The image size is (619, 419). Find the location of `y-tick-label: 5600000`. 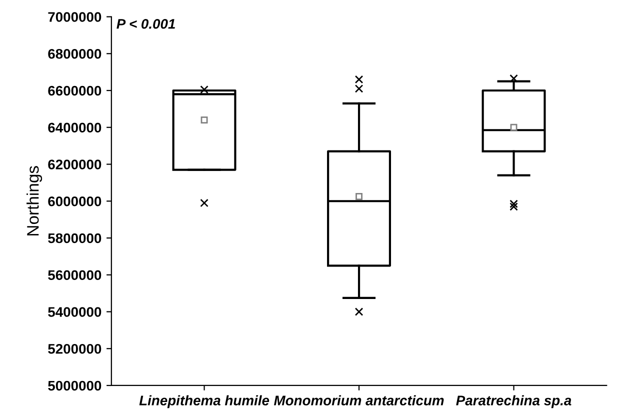

y-tick-label: 5600000 is located at coordinates (75, 275).